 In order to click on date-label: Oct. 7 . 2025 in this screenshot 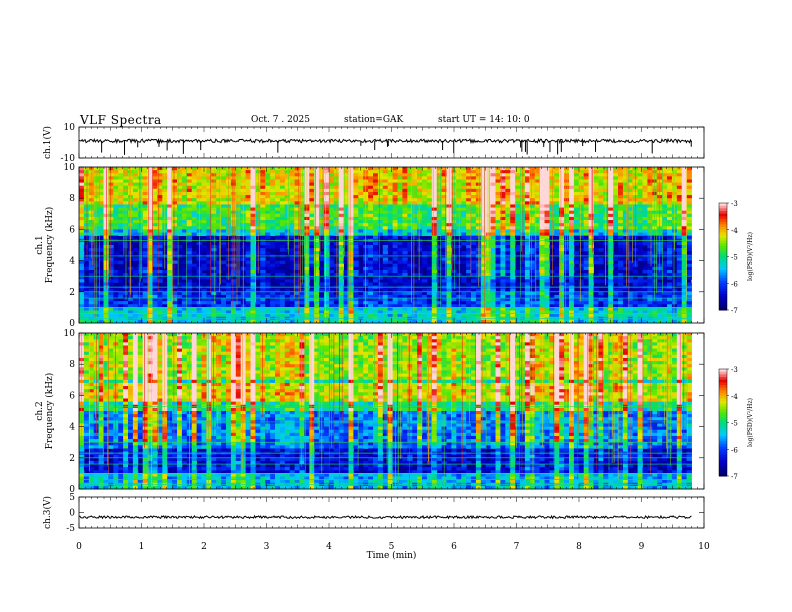, I will do `click(280, 120)`.